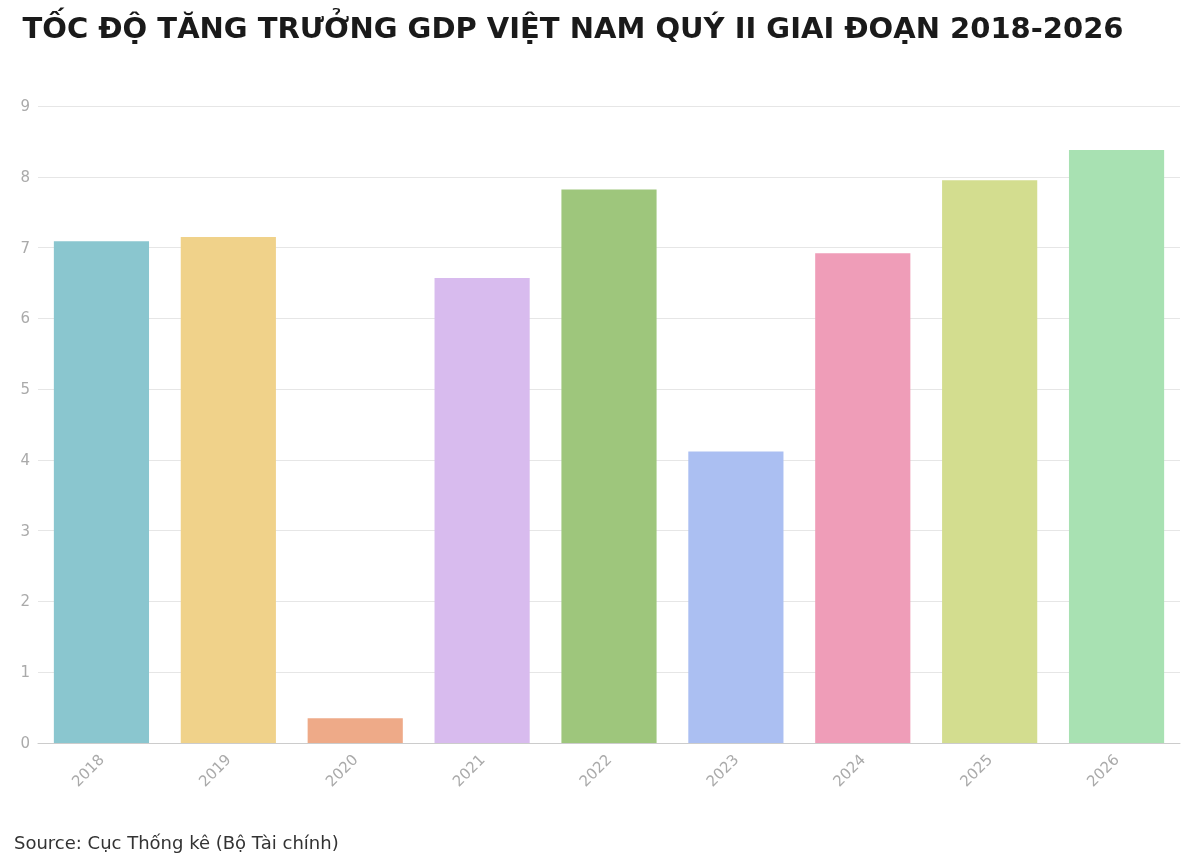  Describe the element at coordinates (25, 672) in the screenshot. I see `y-tick-label: 1` at that location.